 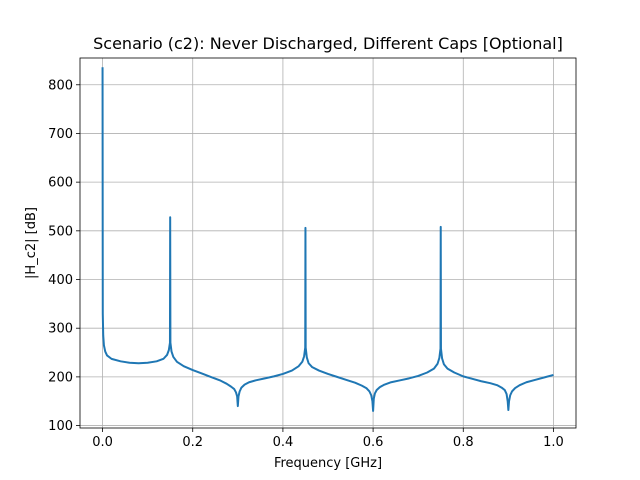 What do you see at coordinates (60, 280) in the screenshot?
I see `y-tick-label: 400` at bounding box center [60, 280].